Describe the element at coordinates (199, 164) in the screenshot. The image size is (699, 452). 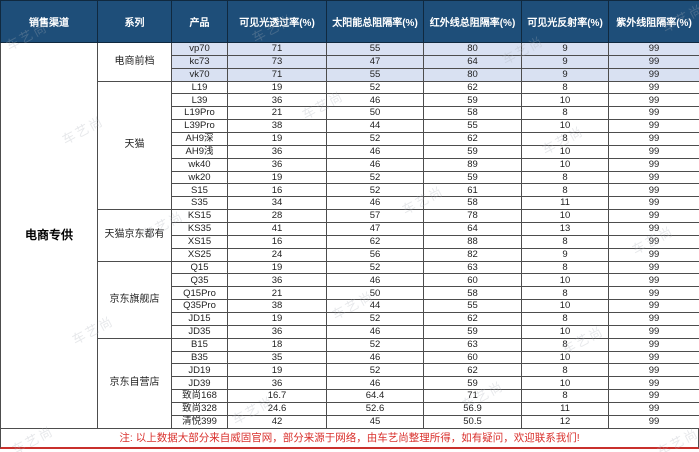
I see `product-cell: wk40` at that location.